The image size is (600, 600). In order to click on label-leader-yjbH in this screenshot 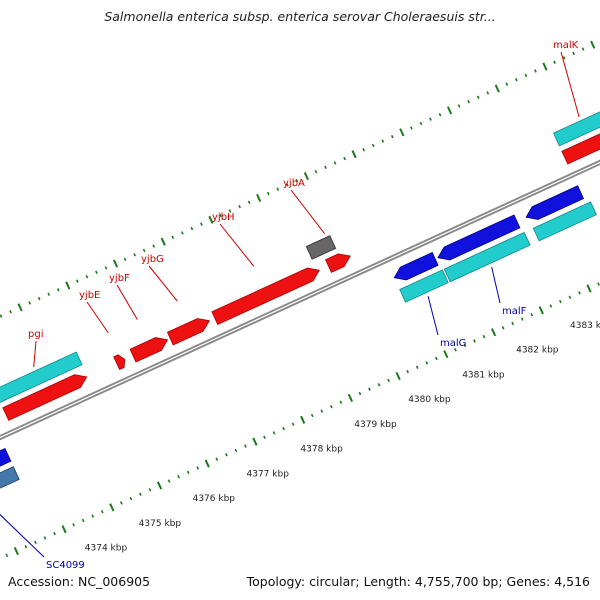, I will do `click(237, 245)`.